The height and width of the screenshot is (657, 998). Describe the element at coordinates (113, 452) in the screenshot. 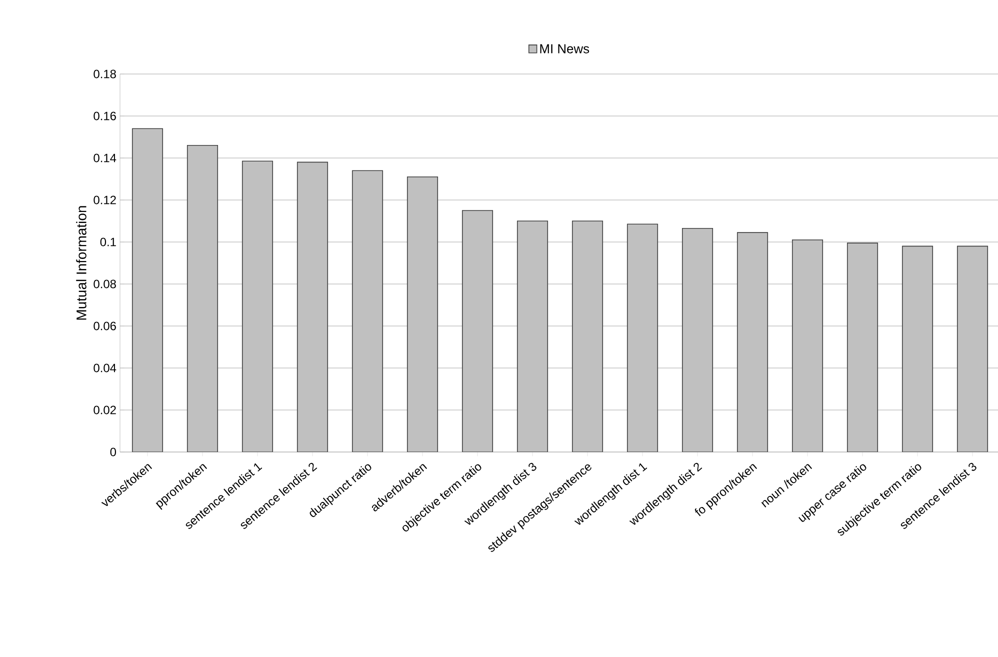

I see `y-tick-label: 0` at that location.